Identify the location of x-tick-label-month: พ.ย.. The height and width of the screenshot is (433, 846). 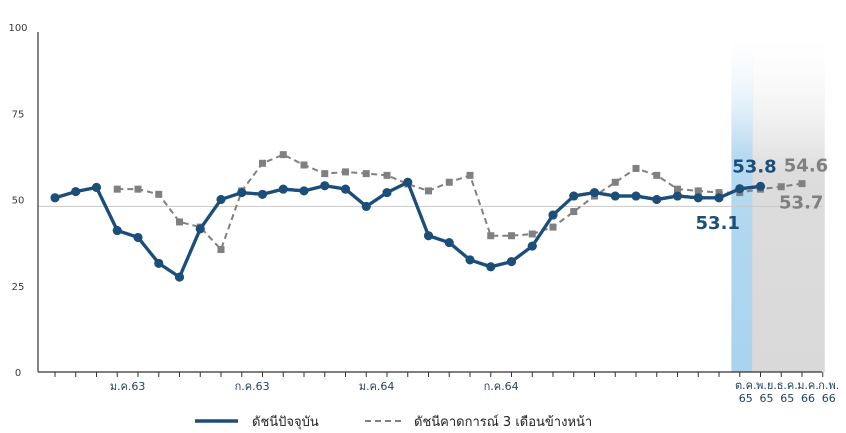
(766, 385).